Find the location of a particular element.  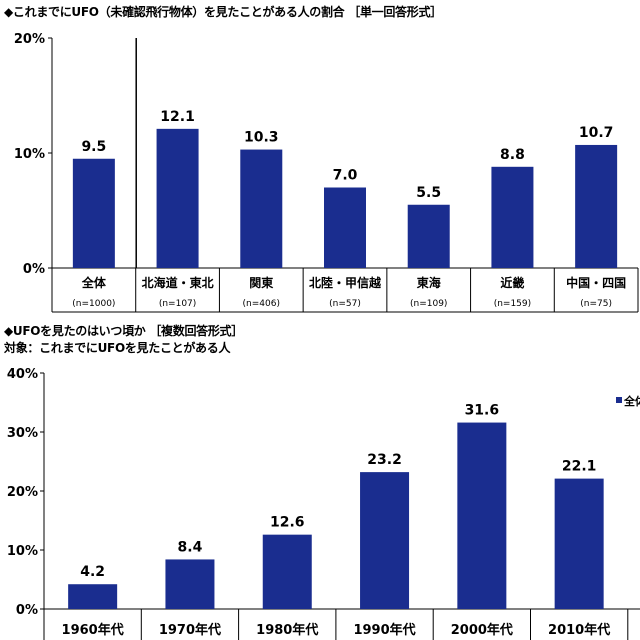

chart1-category-label: 関東 is located at coordinates (261, 282).